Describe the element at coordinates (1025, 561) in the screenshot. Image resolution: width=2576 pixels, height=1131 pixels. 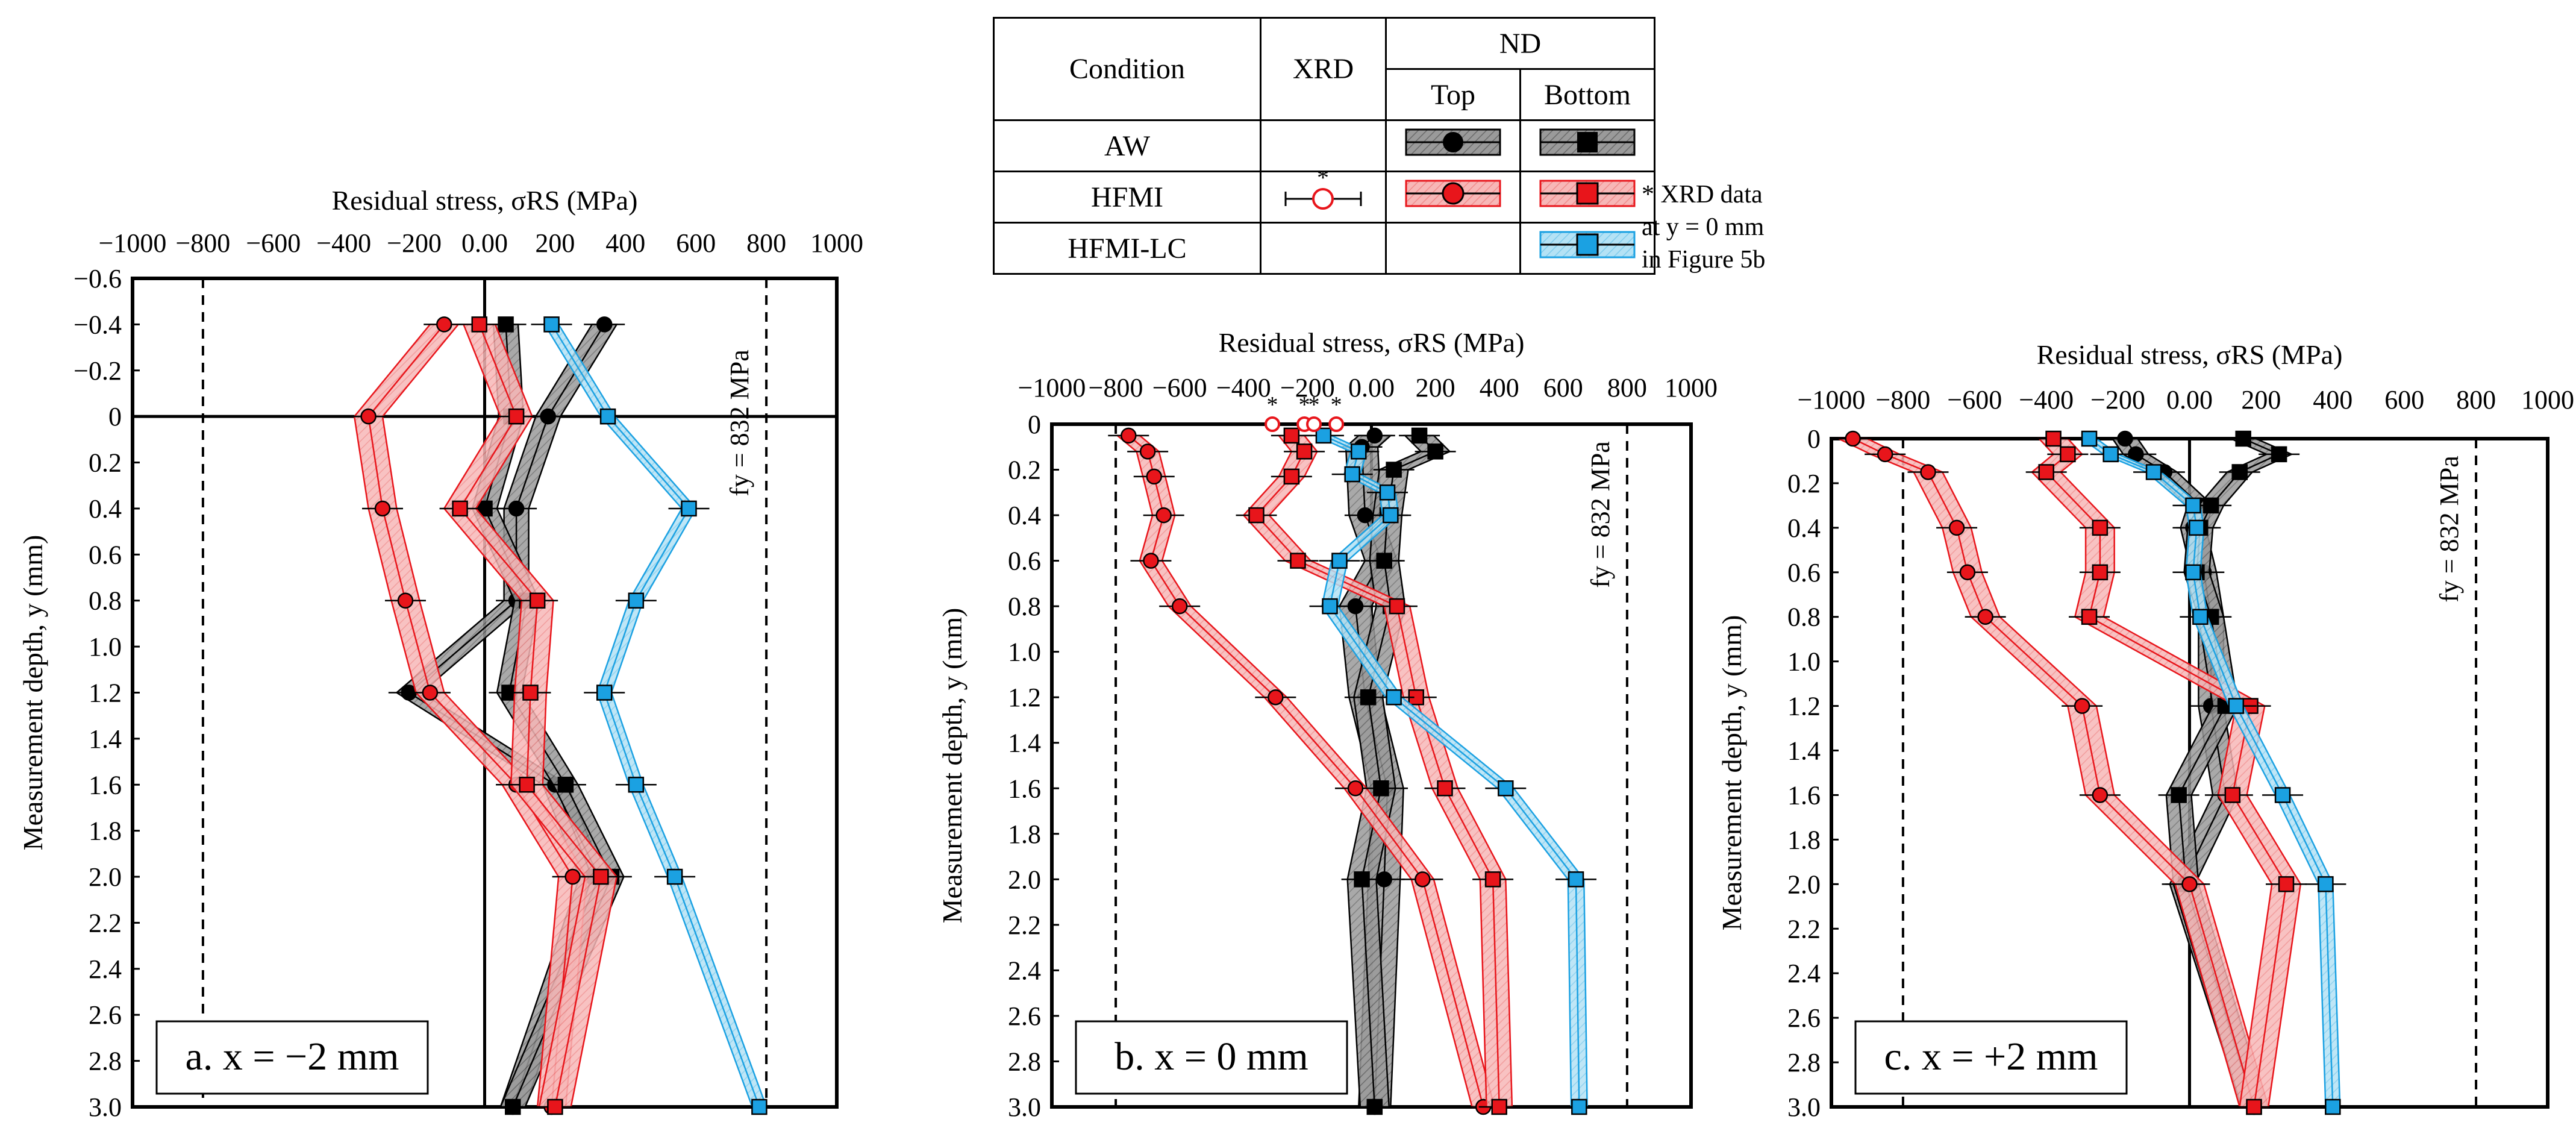
I see `y-tick-label: 0.6` at that location.